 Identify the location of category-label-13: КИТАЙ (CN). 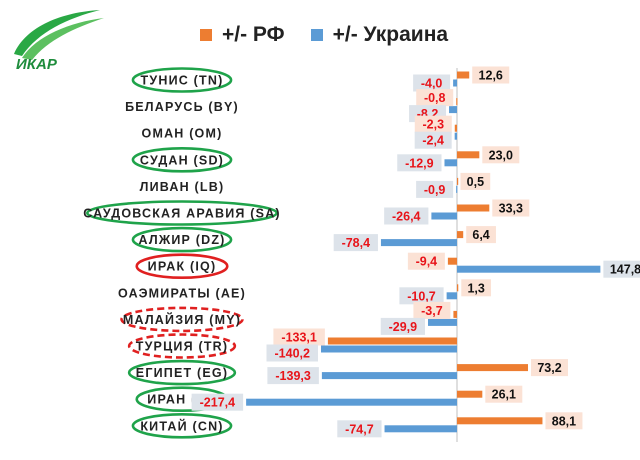
(181, 425).